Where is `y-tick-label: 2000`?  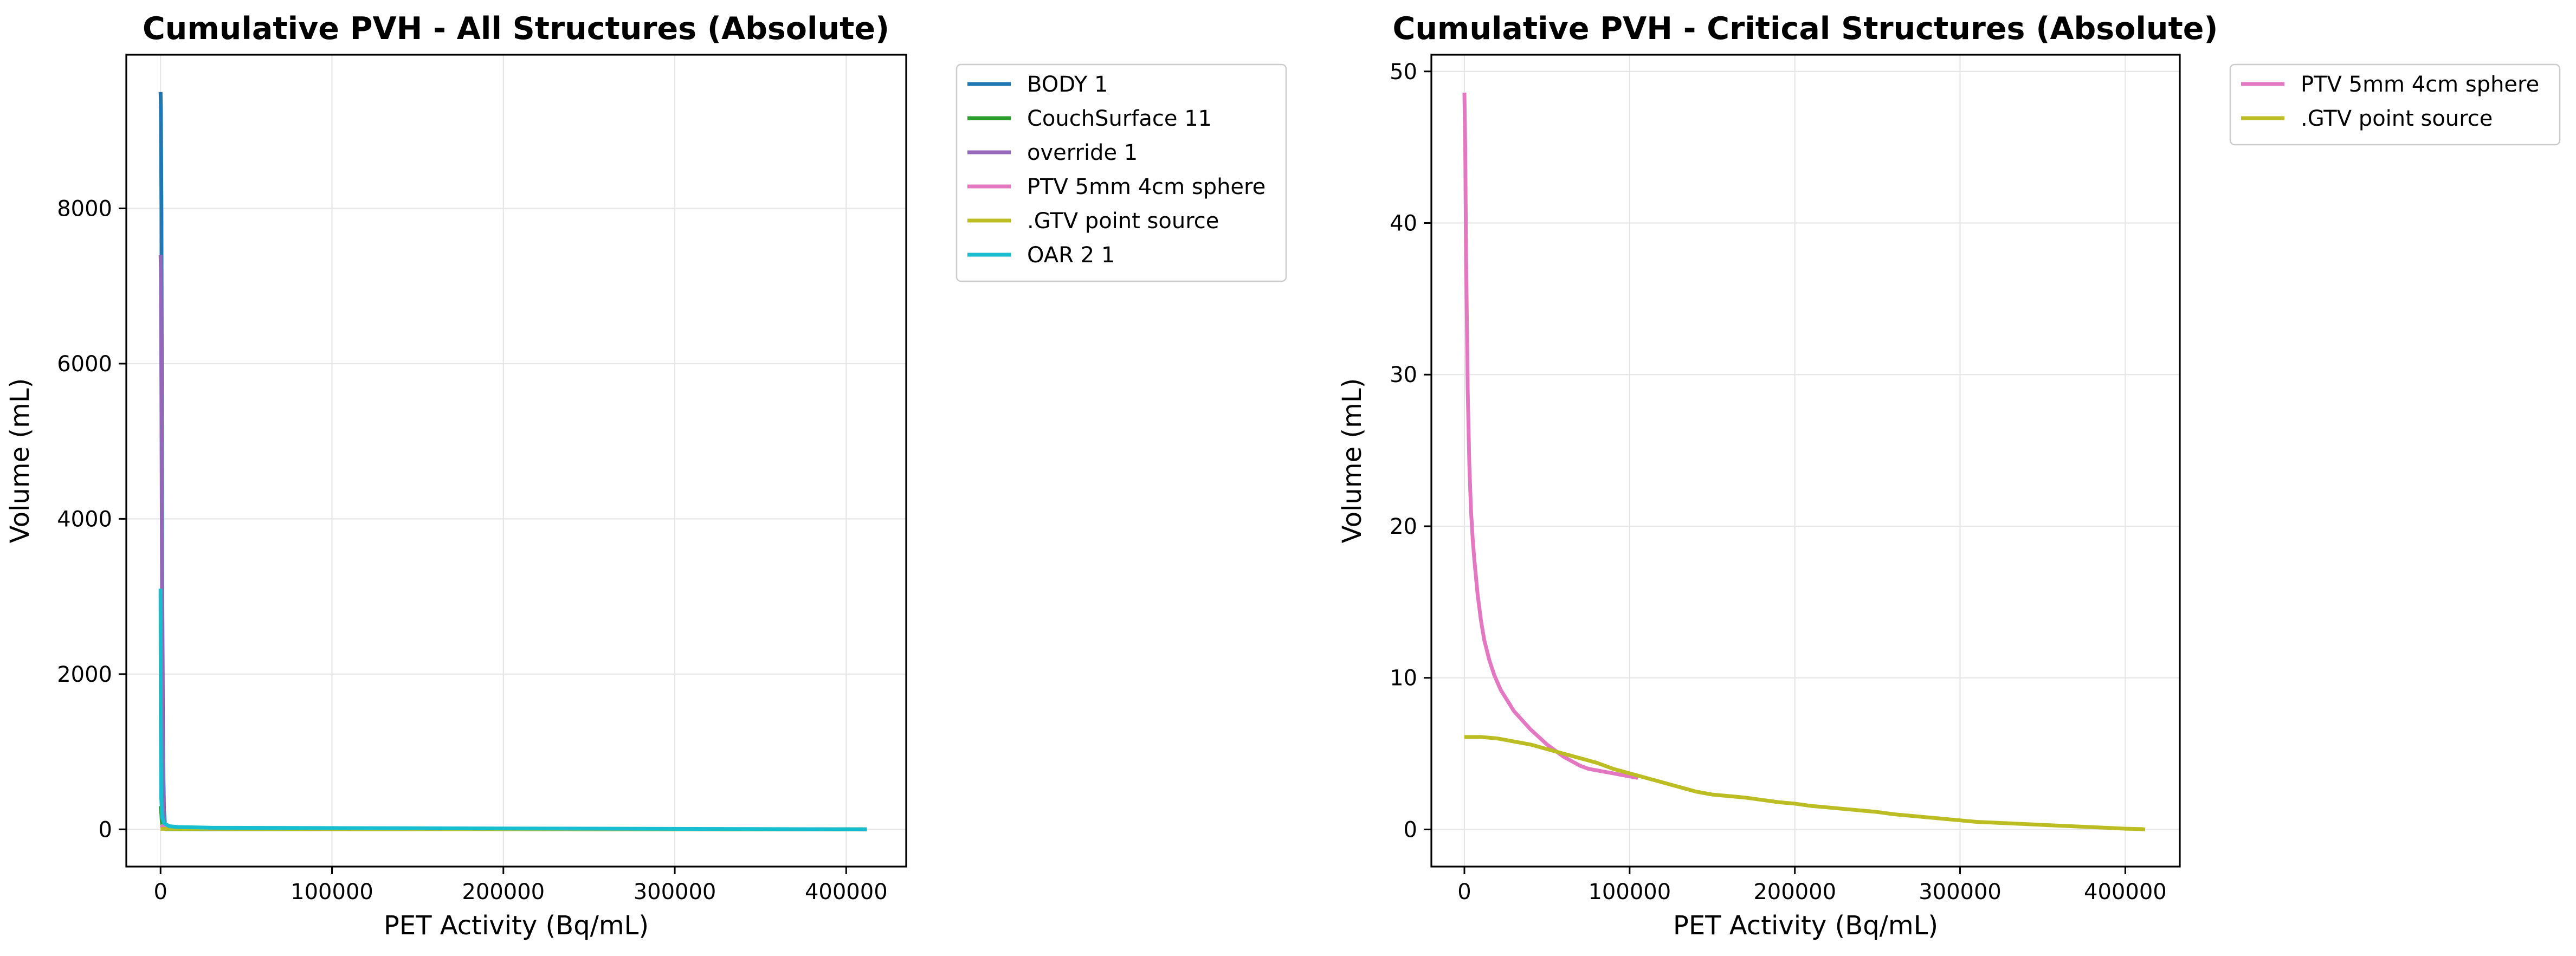
y-tick-label: 2000 is located at coordinates (84, 674).